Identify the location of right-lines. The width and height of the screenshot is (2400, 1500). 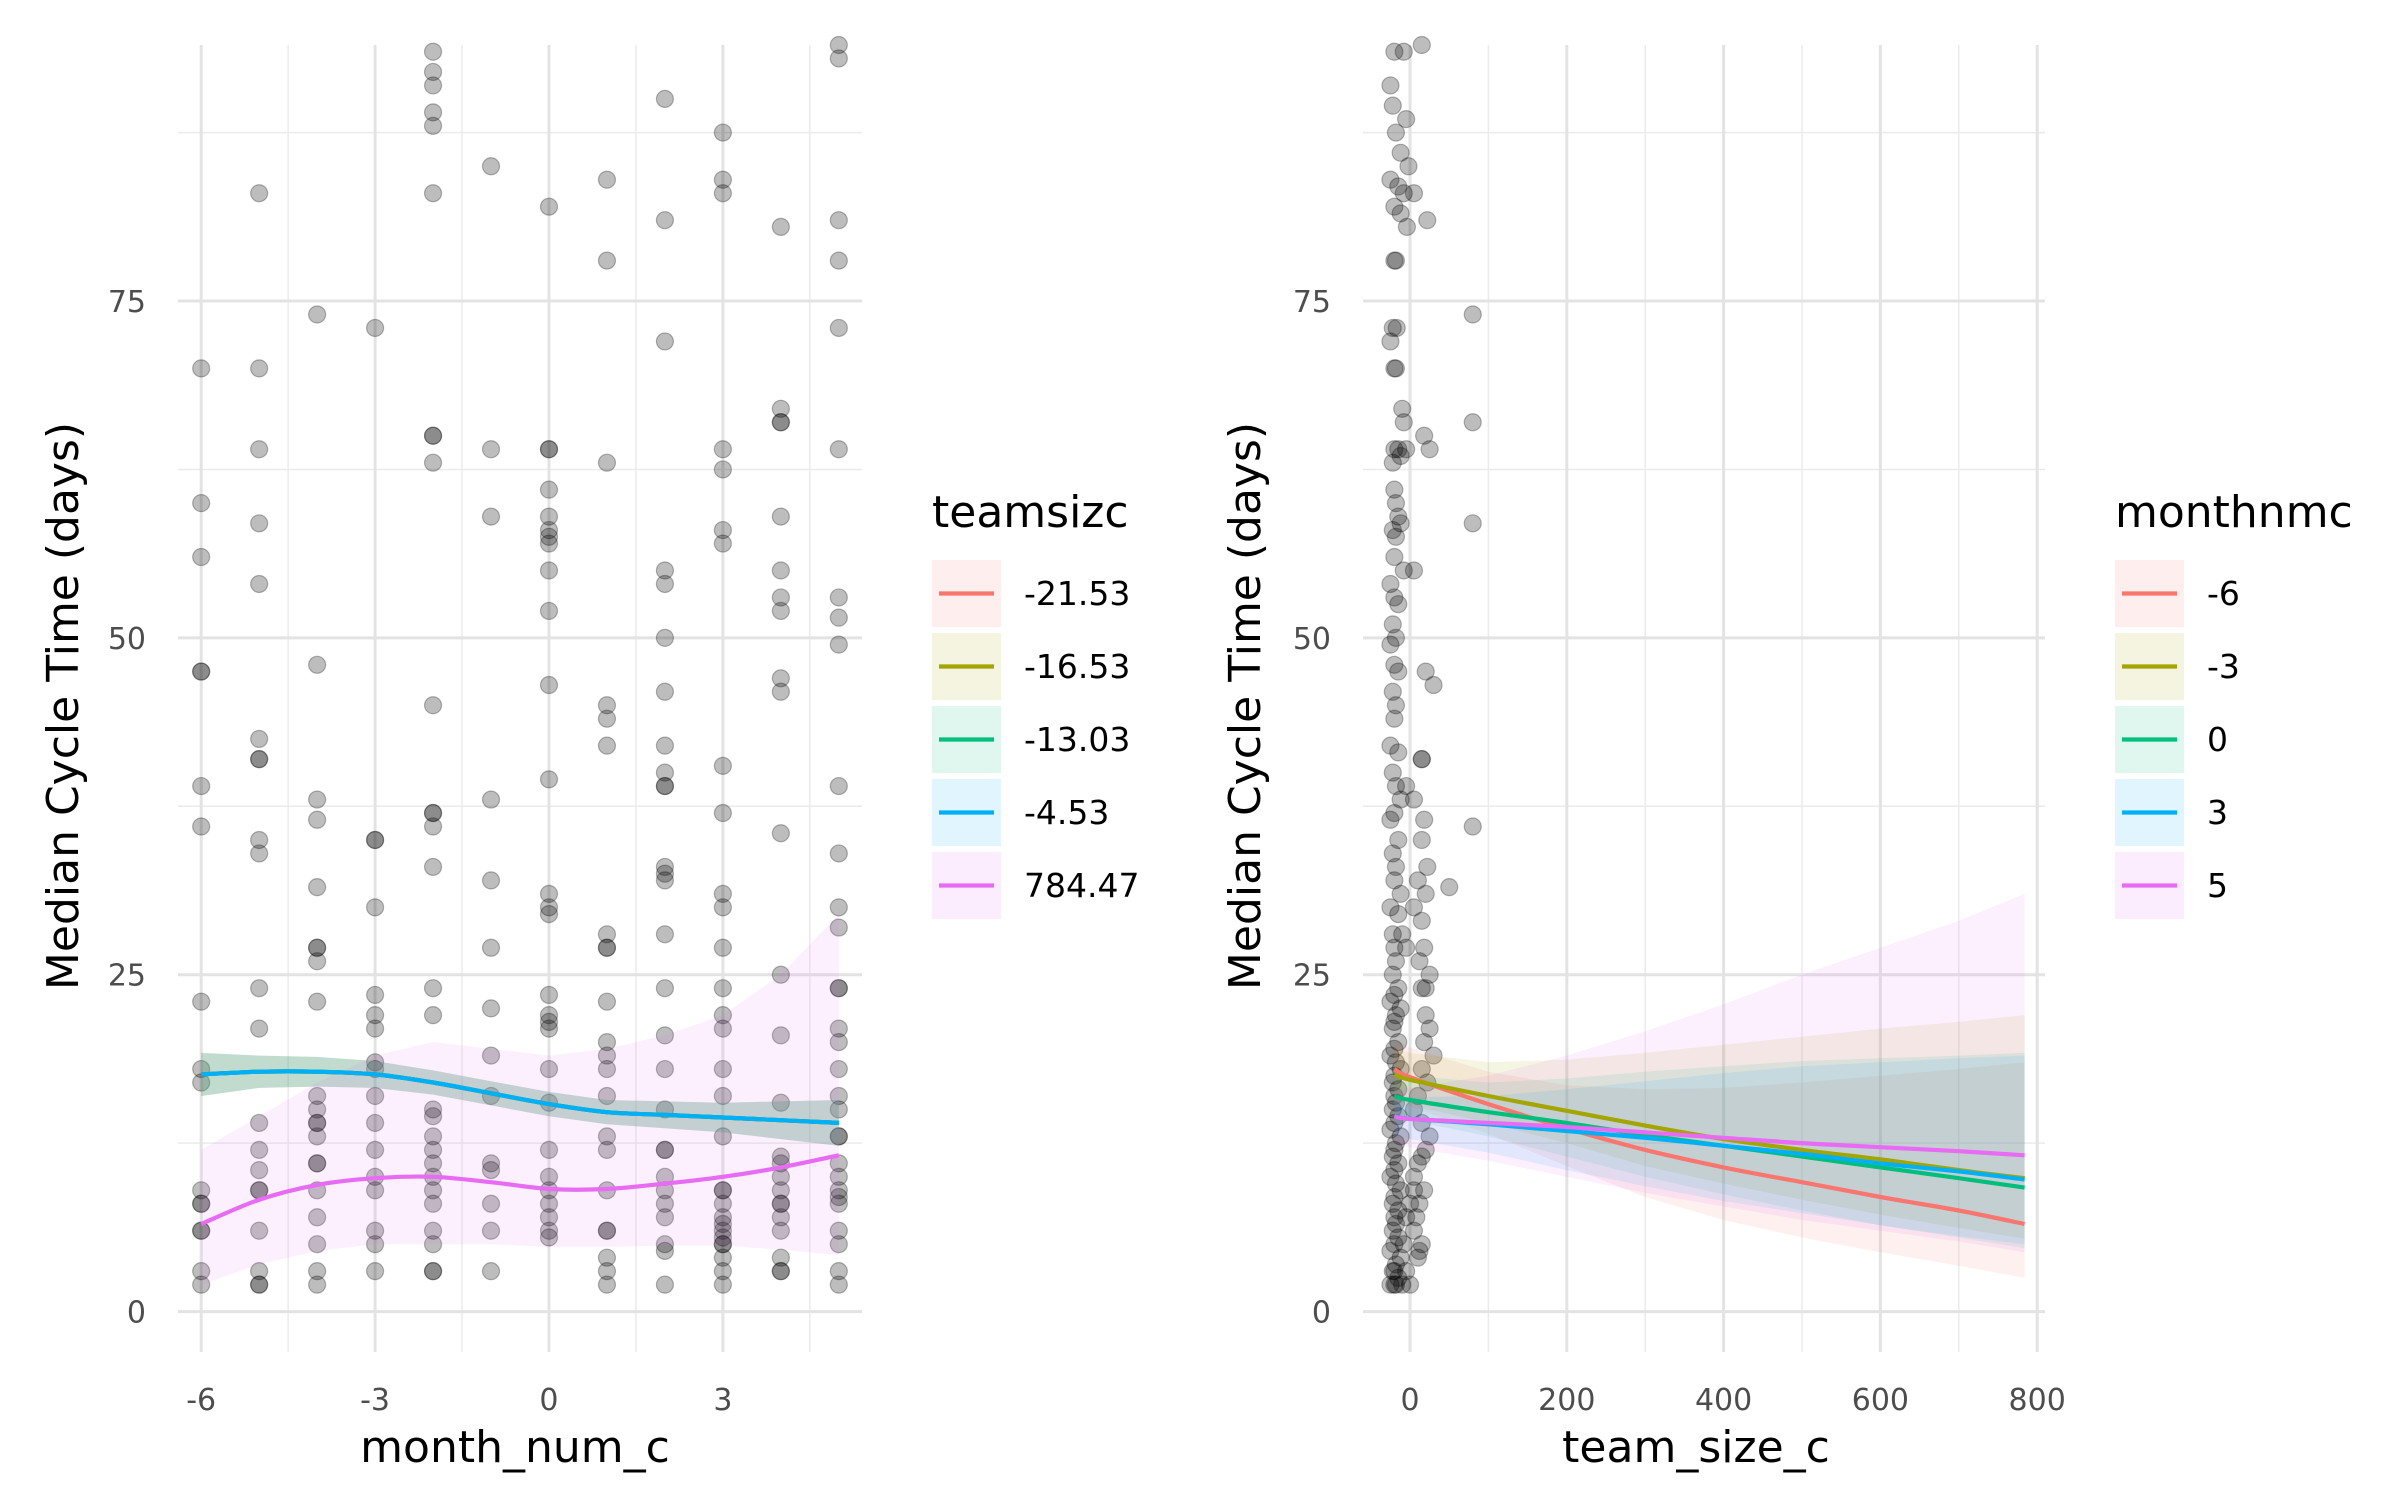
(1709, 1147).